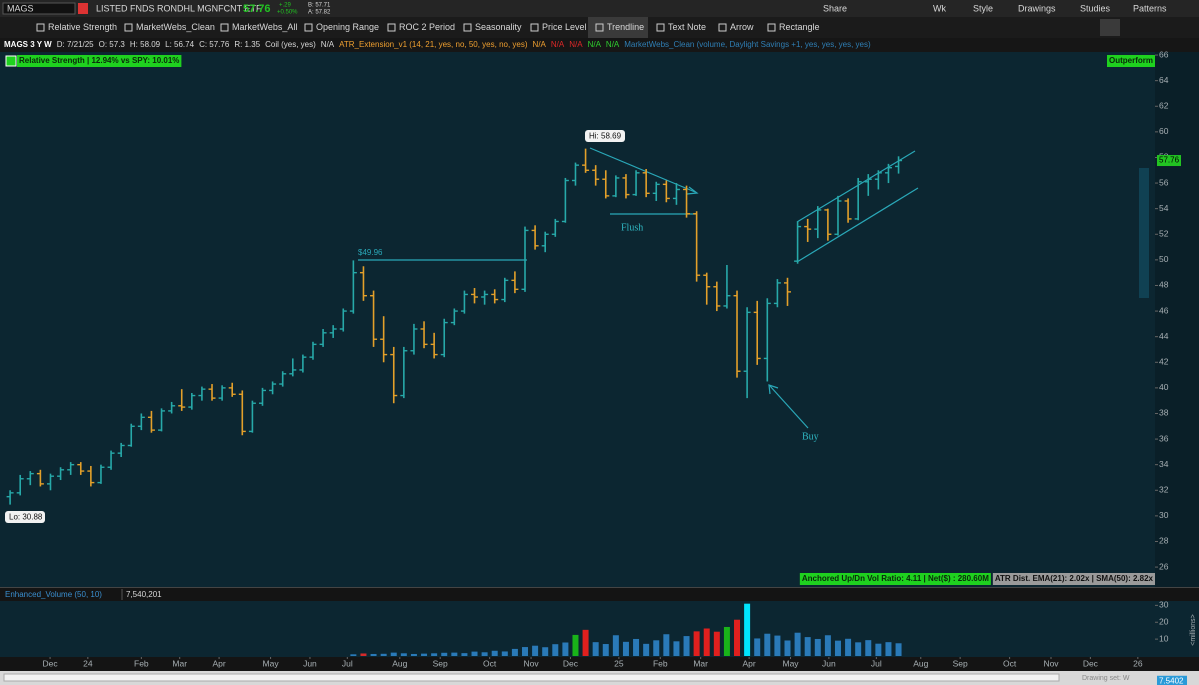 The image size is (1199, 685). What do you see at coordinates (347, 663) in the screenshot?
I see `x-tick-label: Jul` at bounding box center [347, 663].